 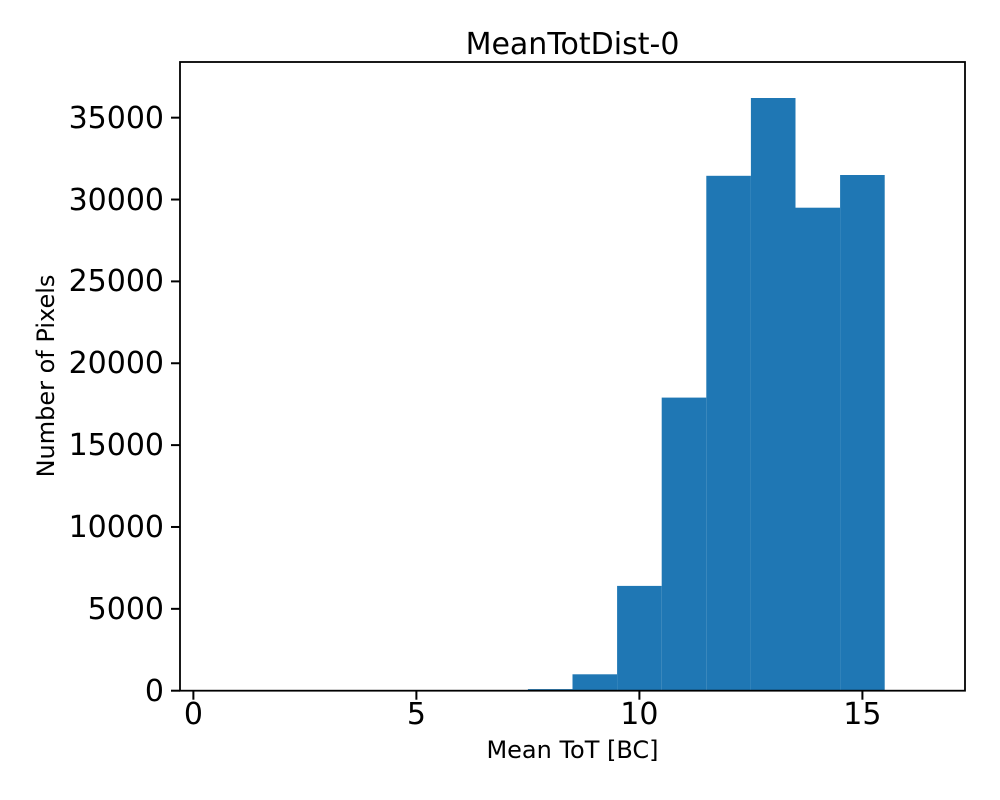 I want to click on x-tick-label: 0, so click(x=193, y=714).